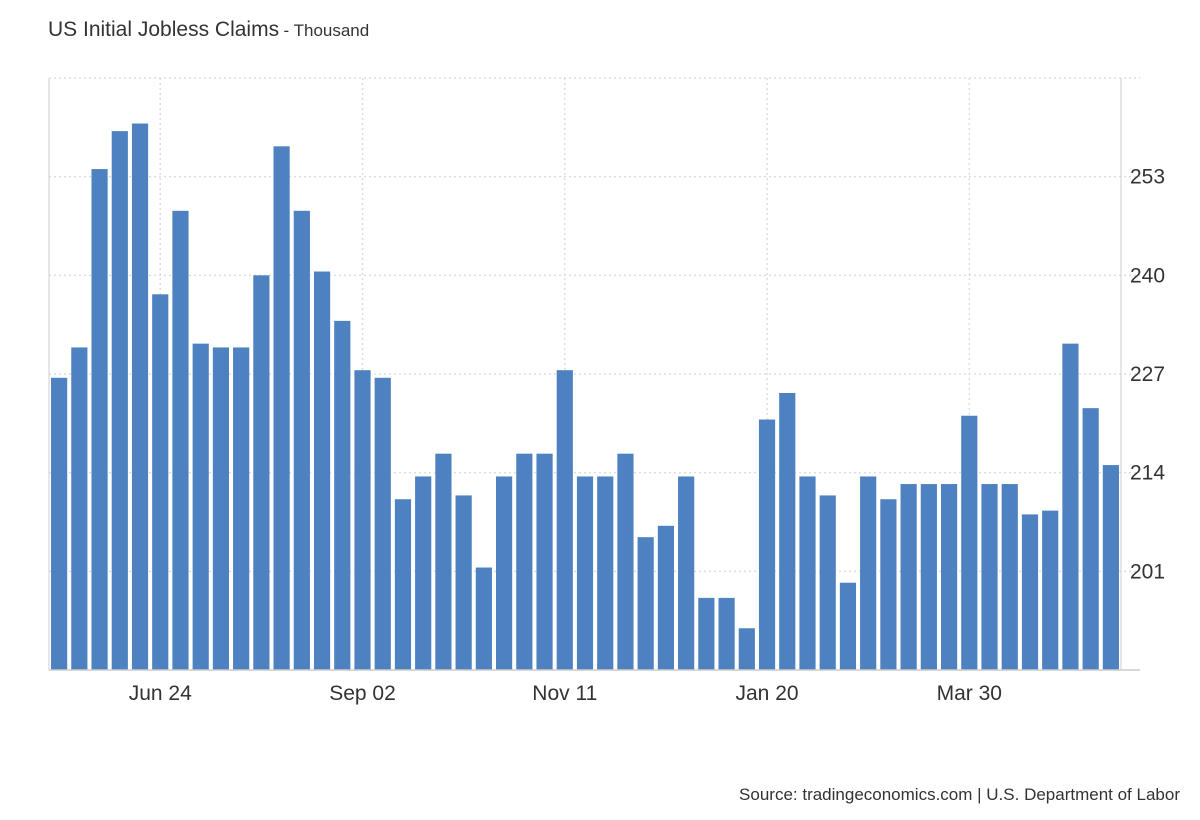  What do you see at coordinates (164, 29) in the screenshot?
I see `chart-title: US Initial Jobless Claims` at bounding box center [164, 29].